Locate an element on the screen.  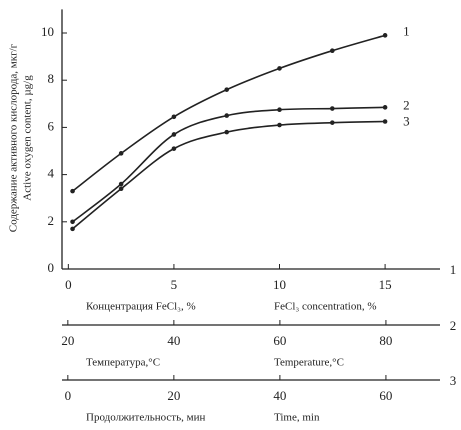
curve-label: 1 is located at coordinates (406, 30).